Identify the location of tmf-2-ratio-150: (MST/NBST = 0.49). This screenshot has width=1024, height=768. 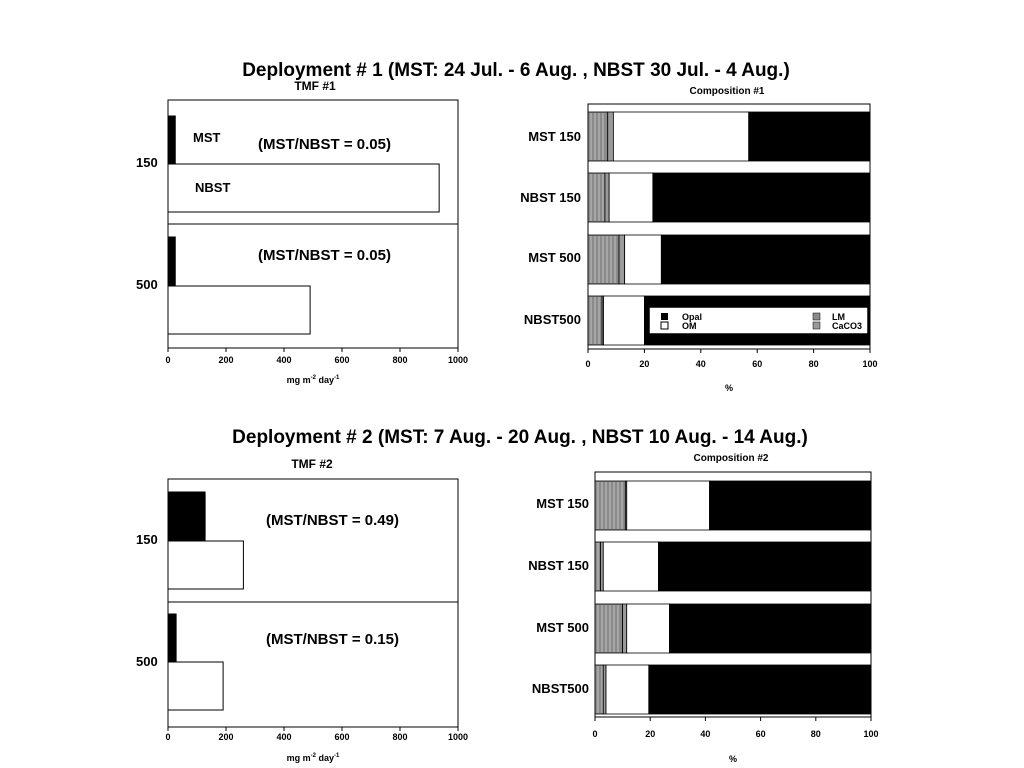
(332, 520).